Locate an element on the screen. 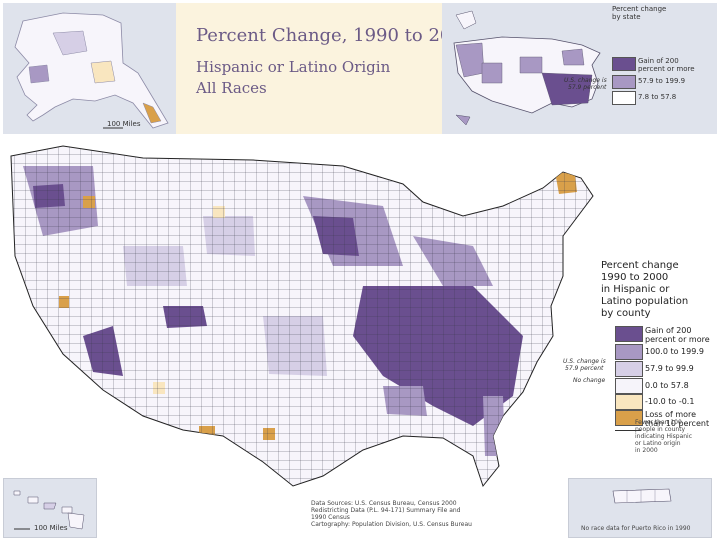  county-us-change-label: U.S. change is is located at coordinates (584, 361).